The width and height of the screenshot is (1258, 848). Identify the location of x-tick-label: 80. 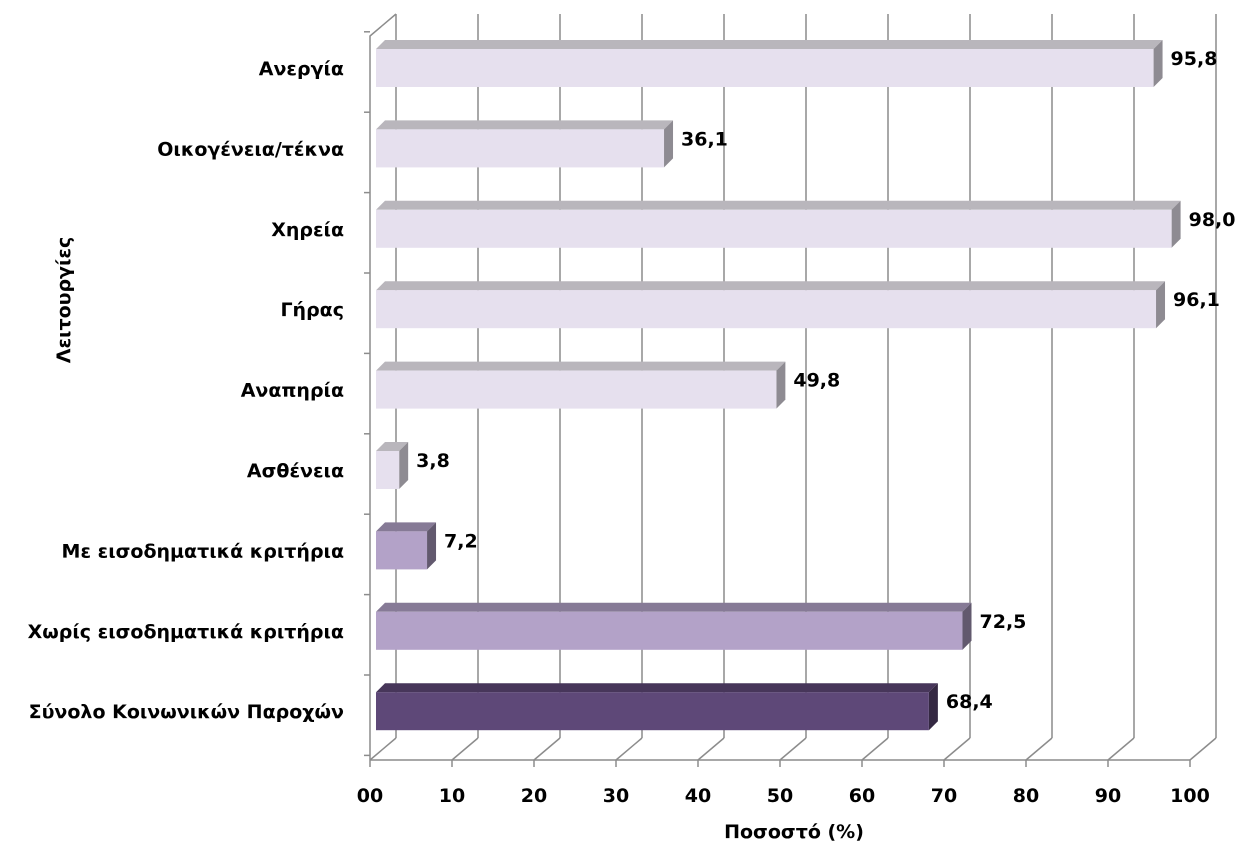
(1026, 796).